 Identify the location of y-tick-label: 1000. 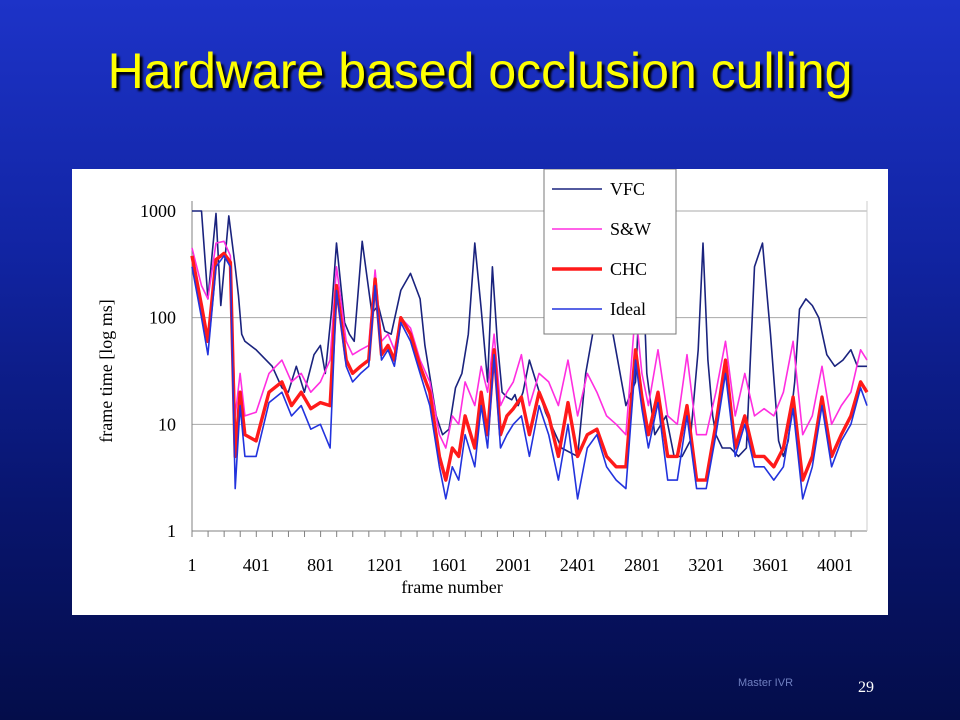
(158, 211).